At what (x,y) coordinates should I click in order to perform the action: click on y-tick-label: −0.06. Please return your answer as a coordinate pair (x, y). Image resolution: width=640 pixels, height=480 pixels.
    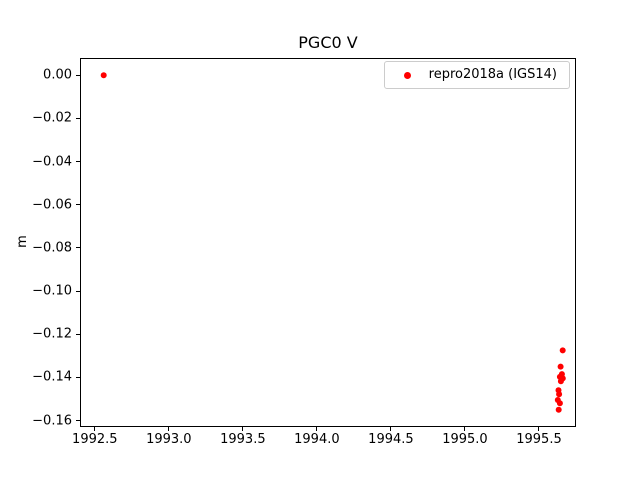
    Looking at the image, I should click on (52, 205).